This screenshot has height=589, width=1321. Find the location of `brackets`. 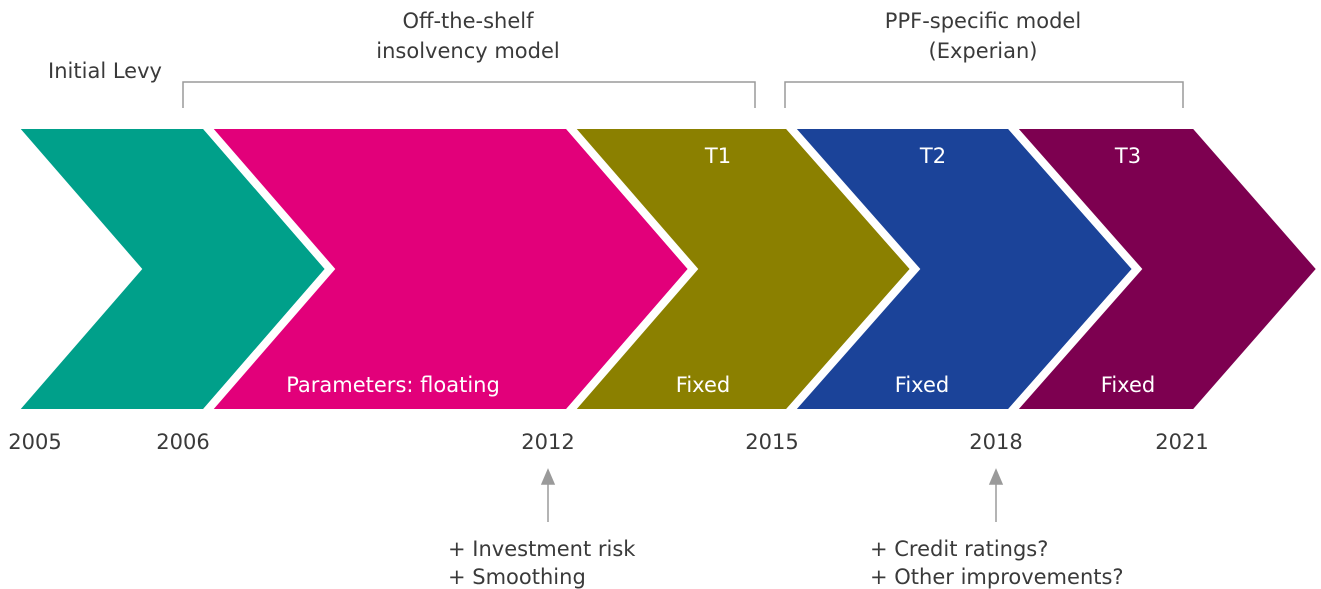

brackets is located at coordinates (683, 94).